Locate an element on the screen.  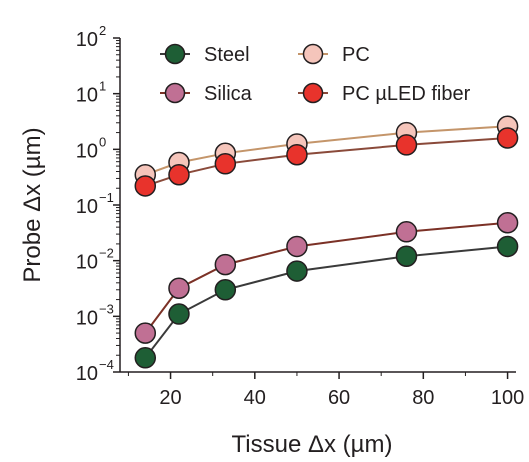
x-tick-label: 60 is located at coordinates (339, 398).